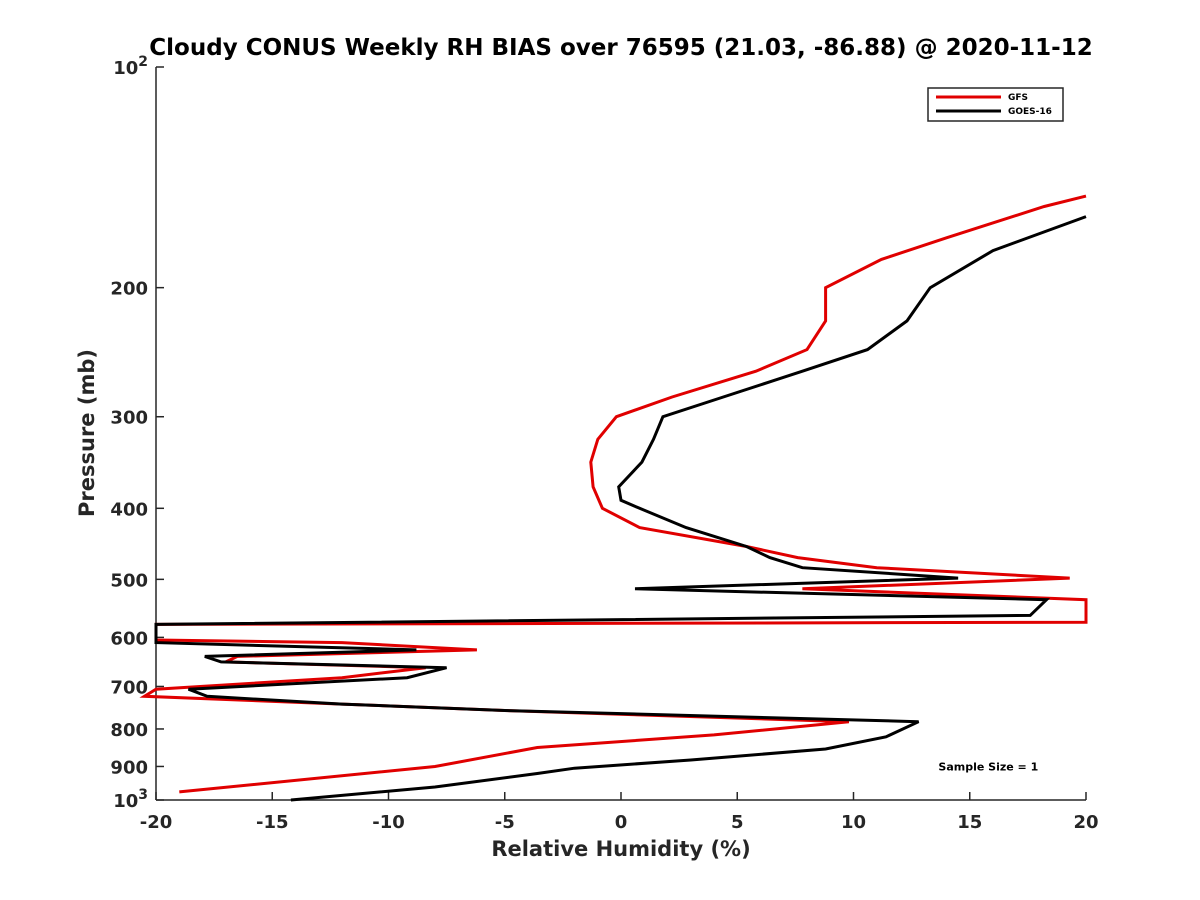  What do you see at coordinates (1085, 822) in the screenshot?
I see `x-tick-label: 20` at bounding box center [1085, 822].